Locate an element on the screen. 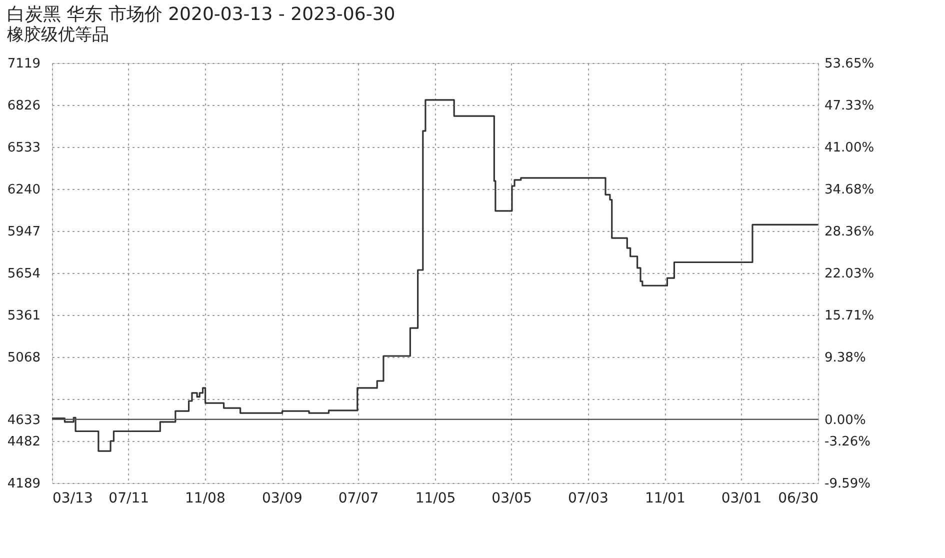 This screenshot has height=558, width=945. y-tick-label: 5361 is located at coordinates (23, 316).